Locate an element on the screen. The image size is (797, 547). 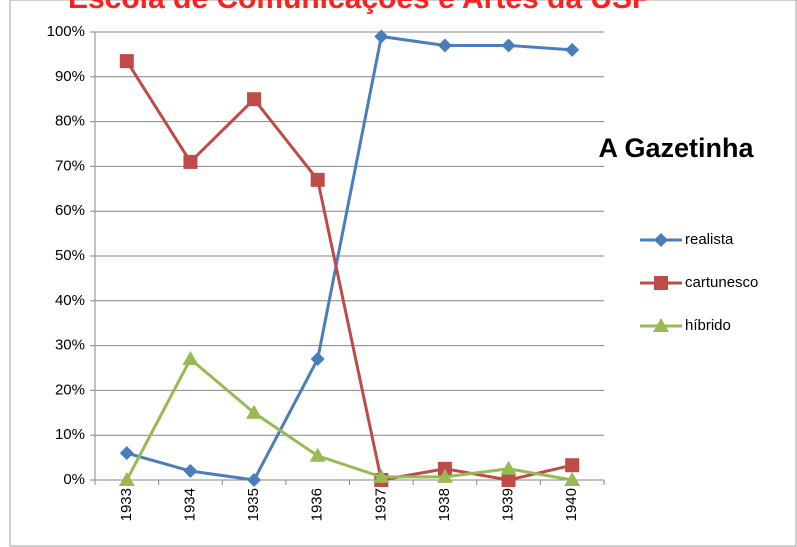
y-tick-label: 70% is located at coordinates (70, 165).